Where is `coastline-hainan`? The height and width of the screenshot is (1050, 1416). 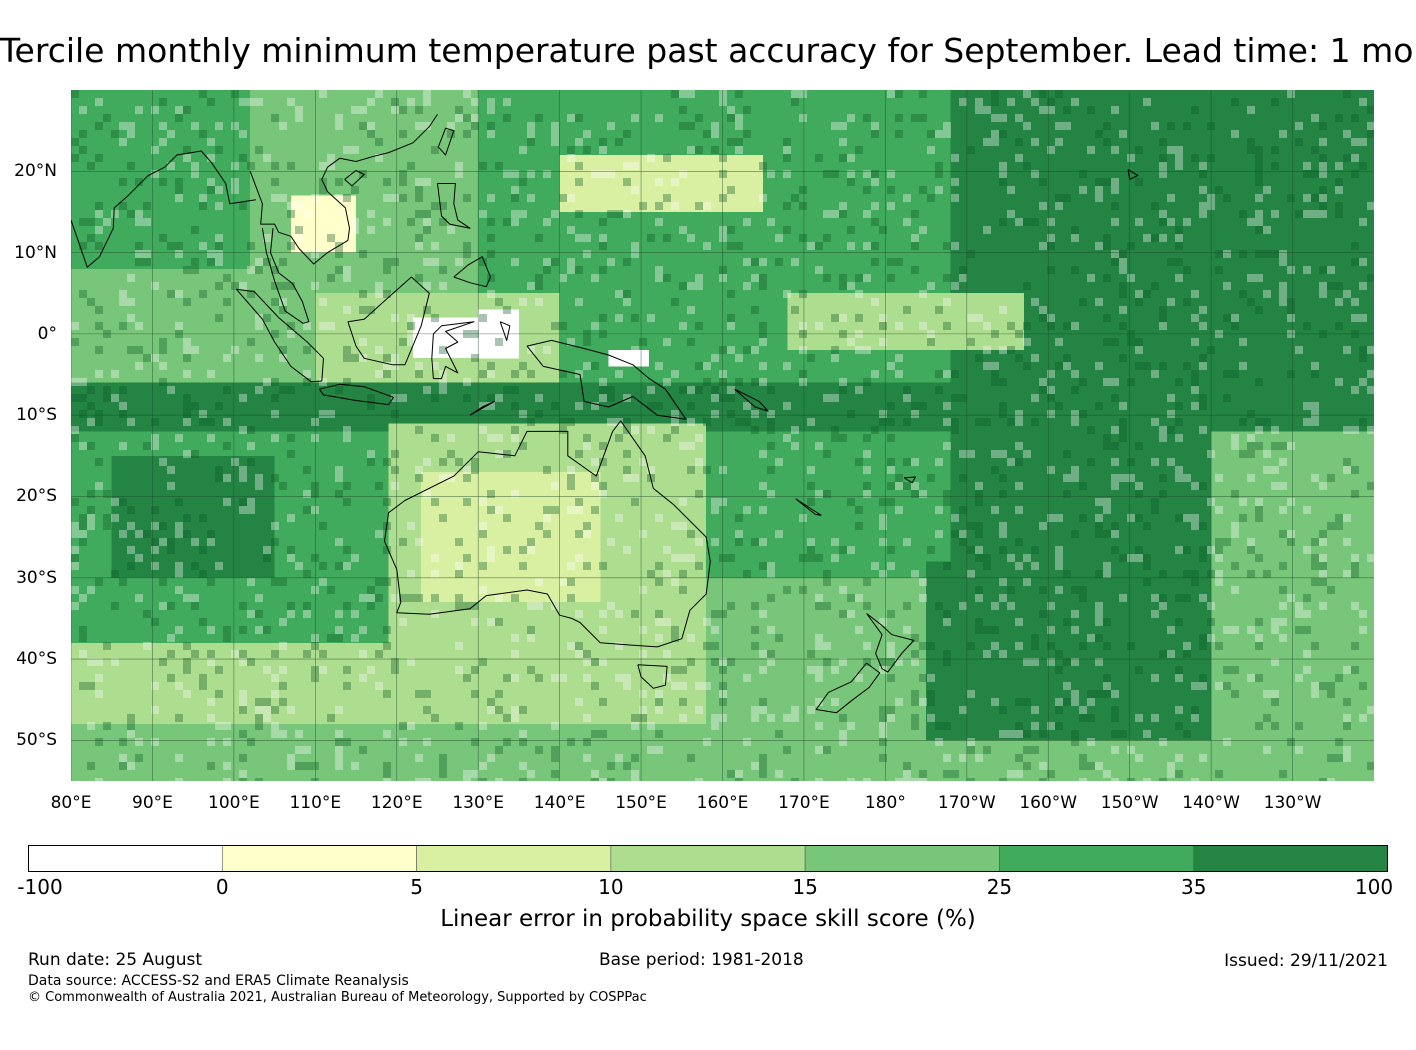
coastline-hainan is located at coordinates (354, 178).